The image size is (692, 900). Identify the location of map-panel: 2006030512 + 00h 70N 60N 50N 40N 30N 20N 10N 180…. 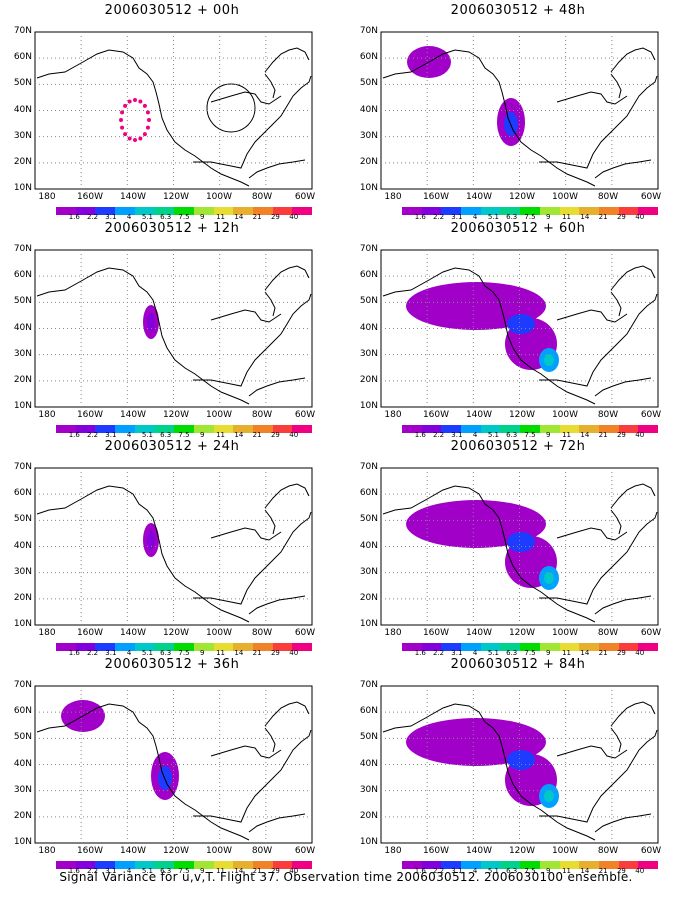
(172, 112).